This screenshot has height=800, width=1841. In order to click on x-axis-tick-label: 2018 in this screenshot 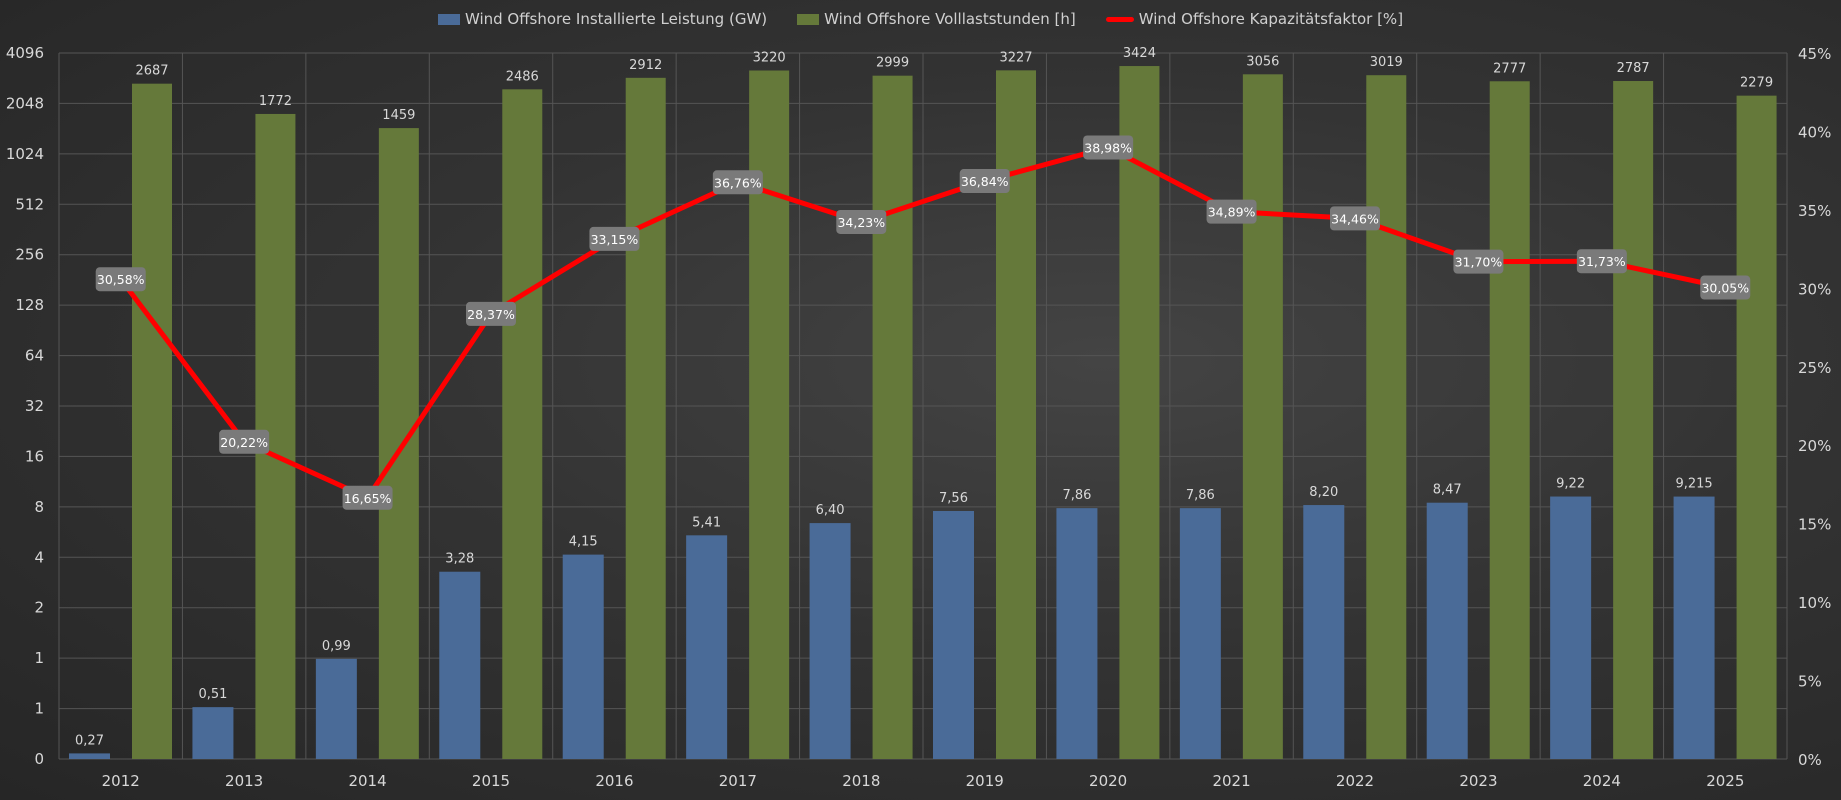, I will do `click(861, 781)`.